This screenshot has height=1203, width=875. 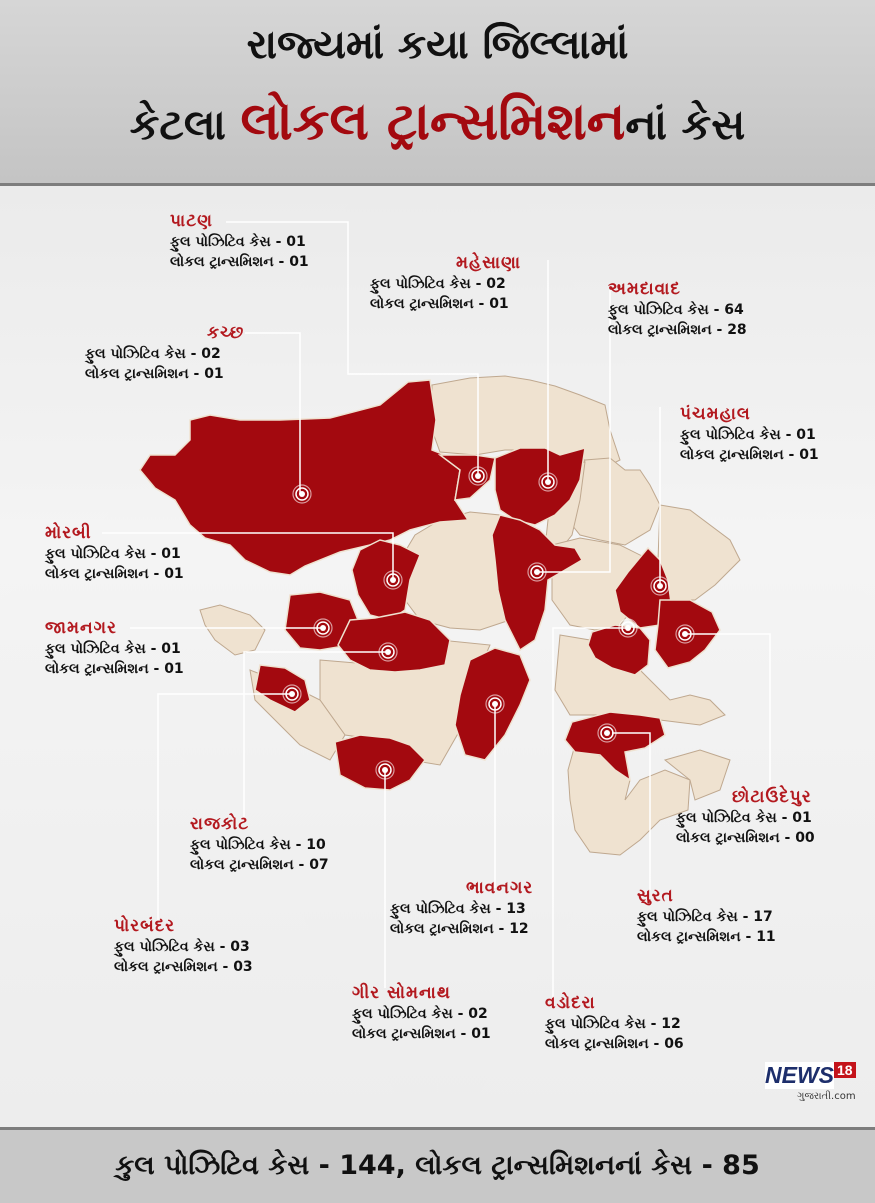 What do you see at coordinates (728, 715) in the screenshot?
I see `leader-chhotaudepur` at bounding box center [728, 715].